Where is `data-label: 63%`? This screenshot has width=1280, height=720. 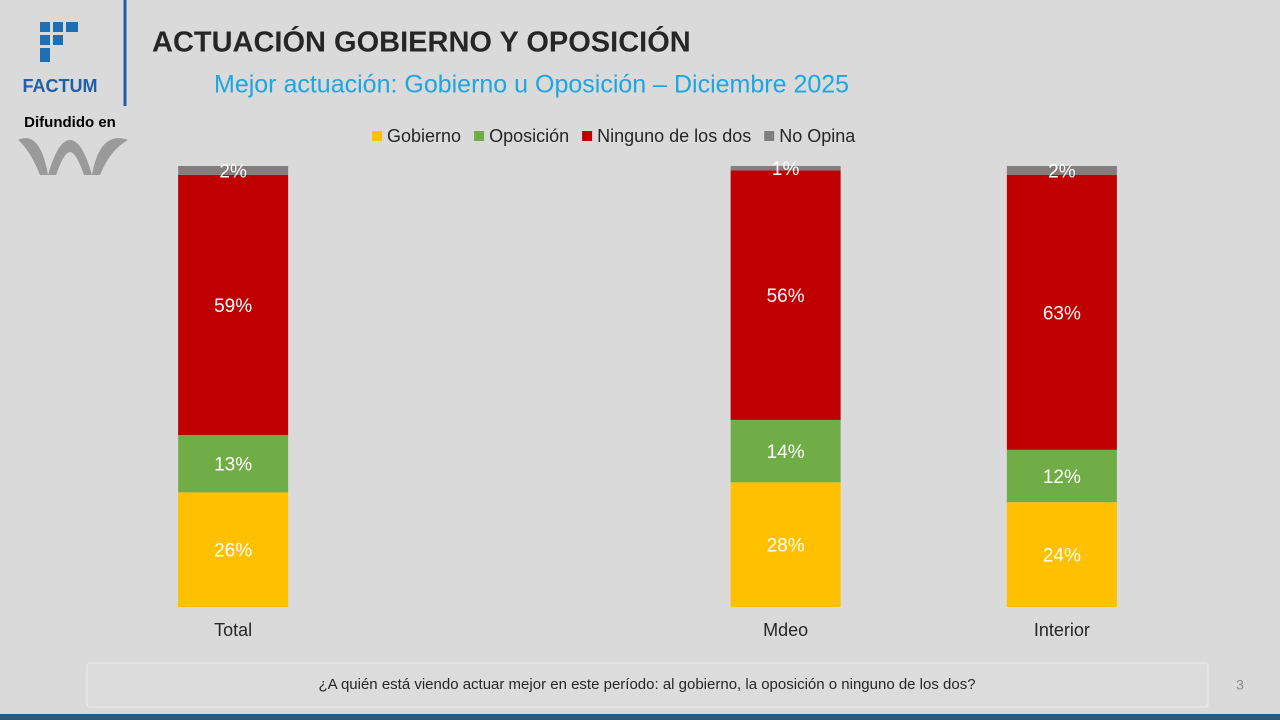
data-label: 63% is located at coordinates (1062, 313).